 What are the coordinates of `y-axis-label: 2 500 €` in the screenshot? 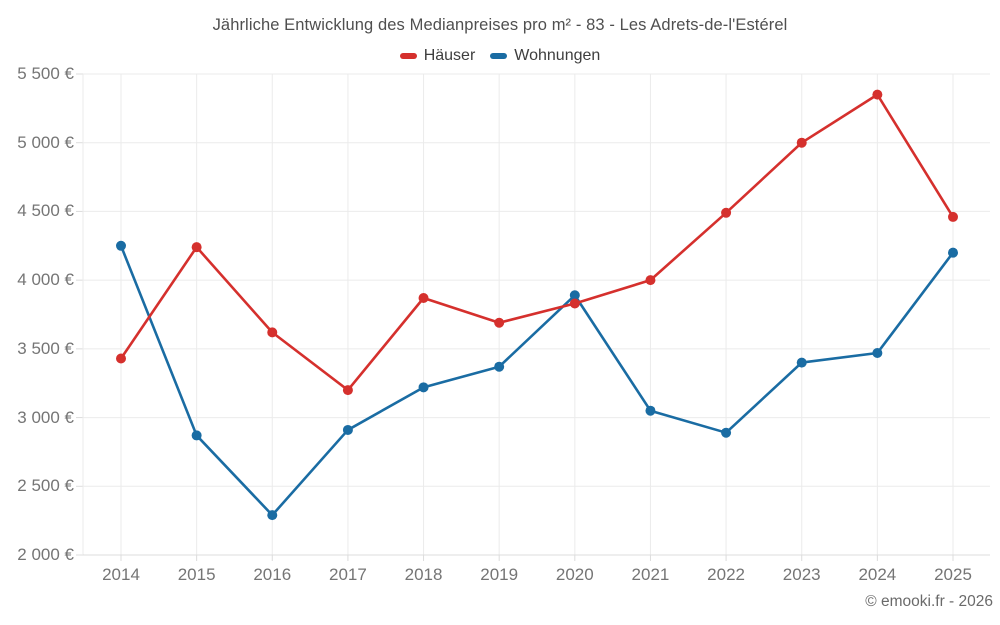 It's located at (45, 486).